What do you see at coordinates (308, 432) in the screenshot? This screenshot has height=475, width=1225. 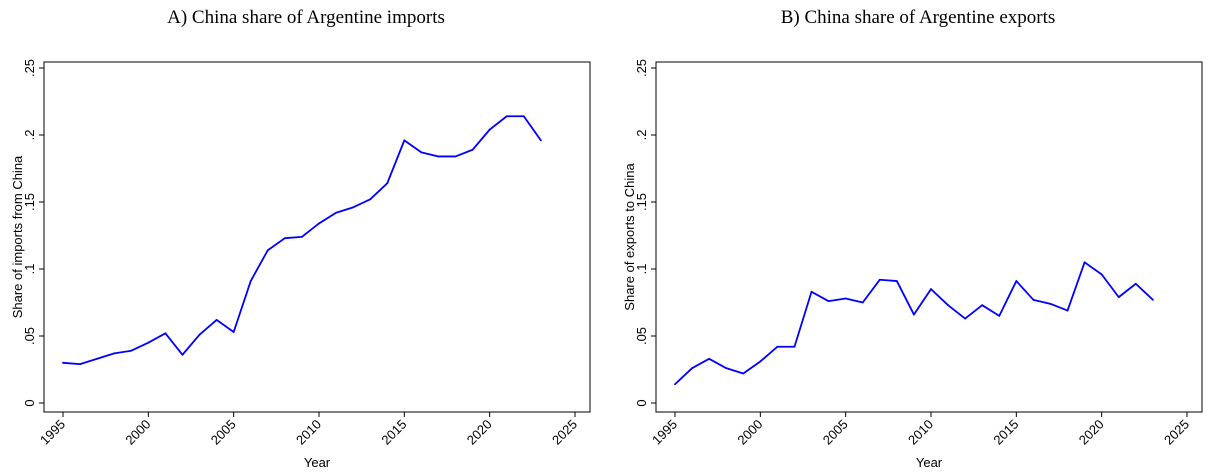 I see `imports-x-tick-label: 2010` at bounding box center [308, 432].